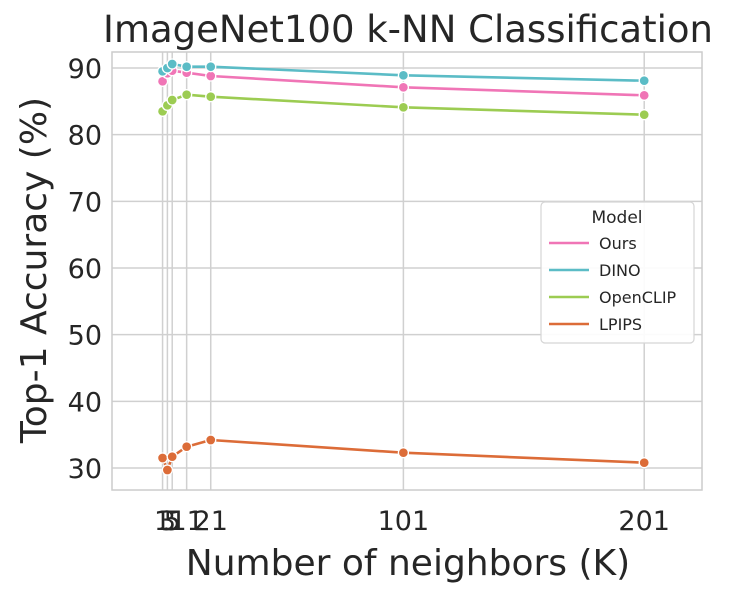 The image size is (747, 595). Describe the element at coordinates (613, 284) in the screenshot. I see `legend-items: Ours DINO OpenCLIP LPIPS` at that location.